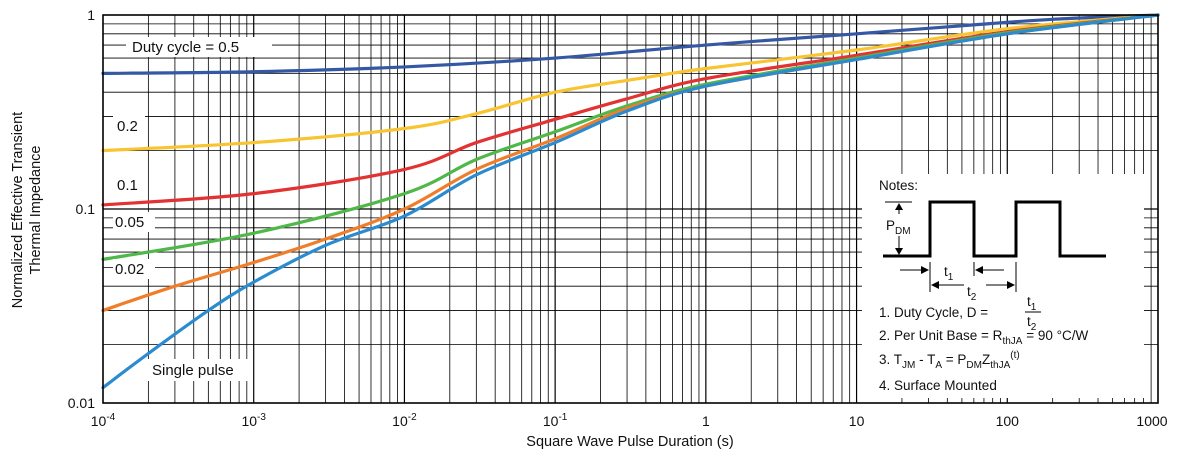 The image size is (1178, 459). What do you see at coordinates (127, 185) in the screenshot?
I see `curve-label-0-1: 0.1` at bounding box center [127, 185].